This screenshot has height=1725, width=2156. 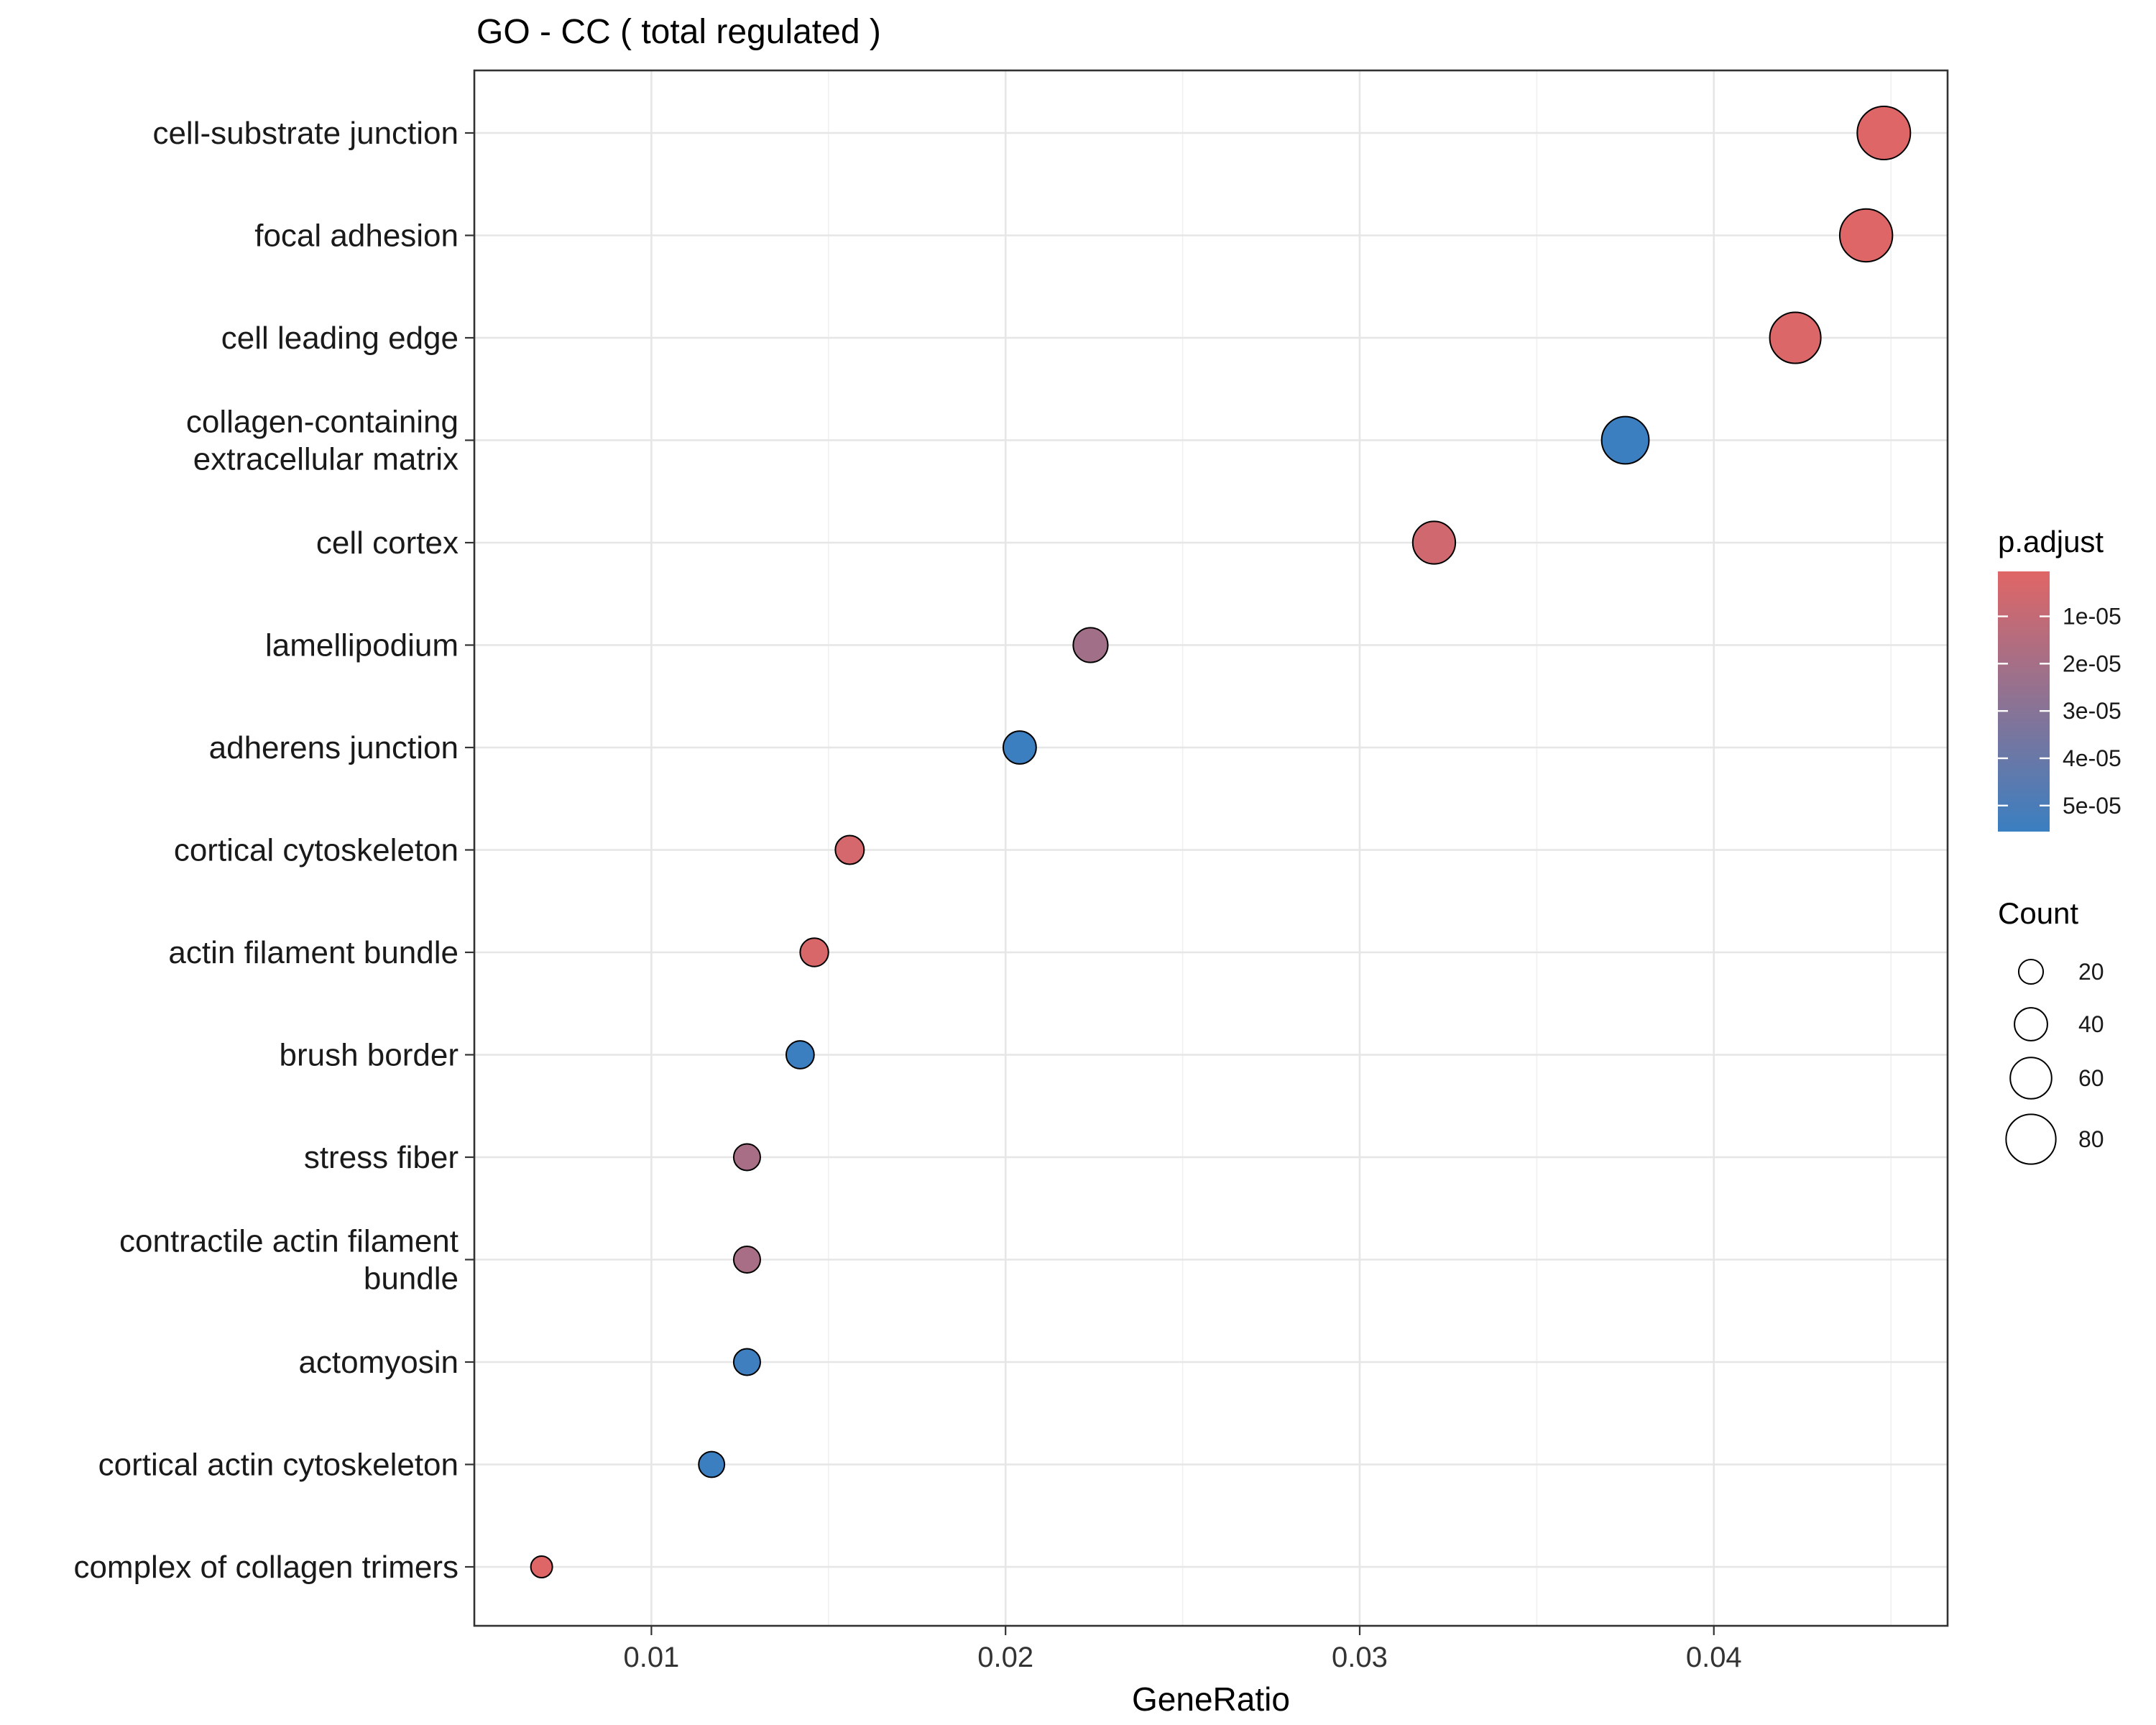 What do you see at coordinates (2092, 711) in the screenshot?
I see `p-adjust-tick-label-2: 3e-05` at bounding box center [2092, 711].